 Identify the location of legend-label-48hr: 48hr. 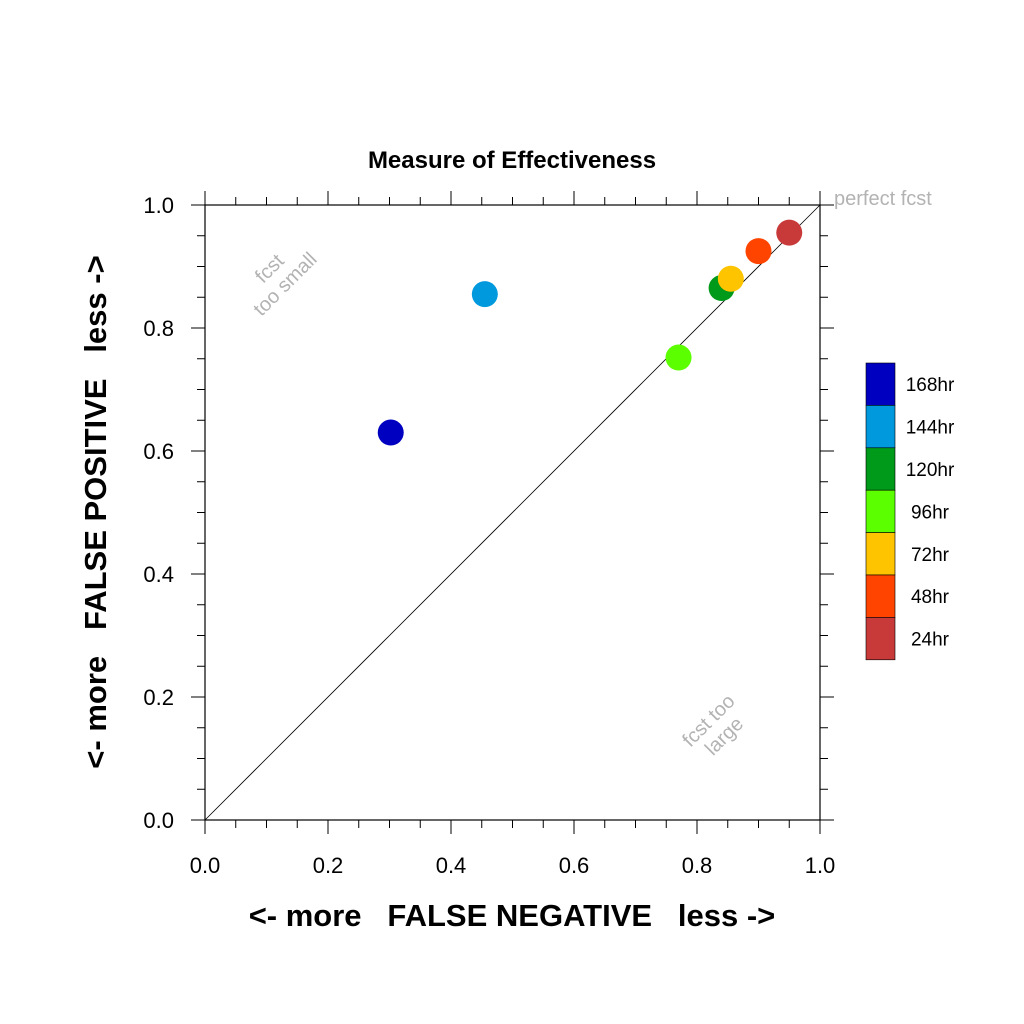
(930, 597).